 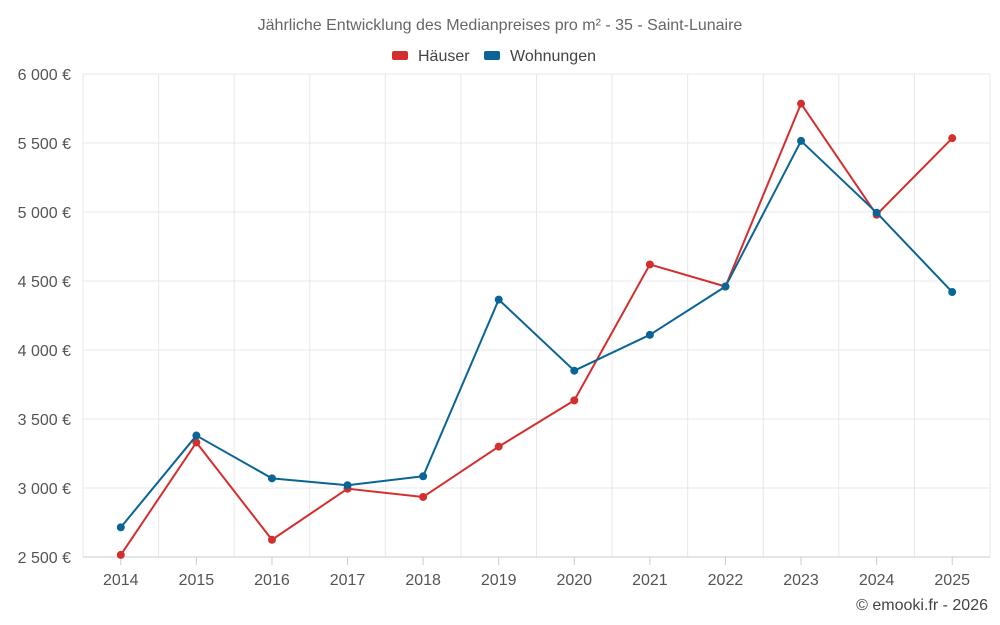 I want to click on legend-item-hauser: Häuser, so click(x=431, y=56).